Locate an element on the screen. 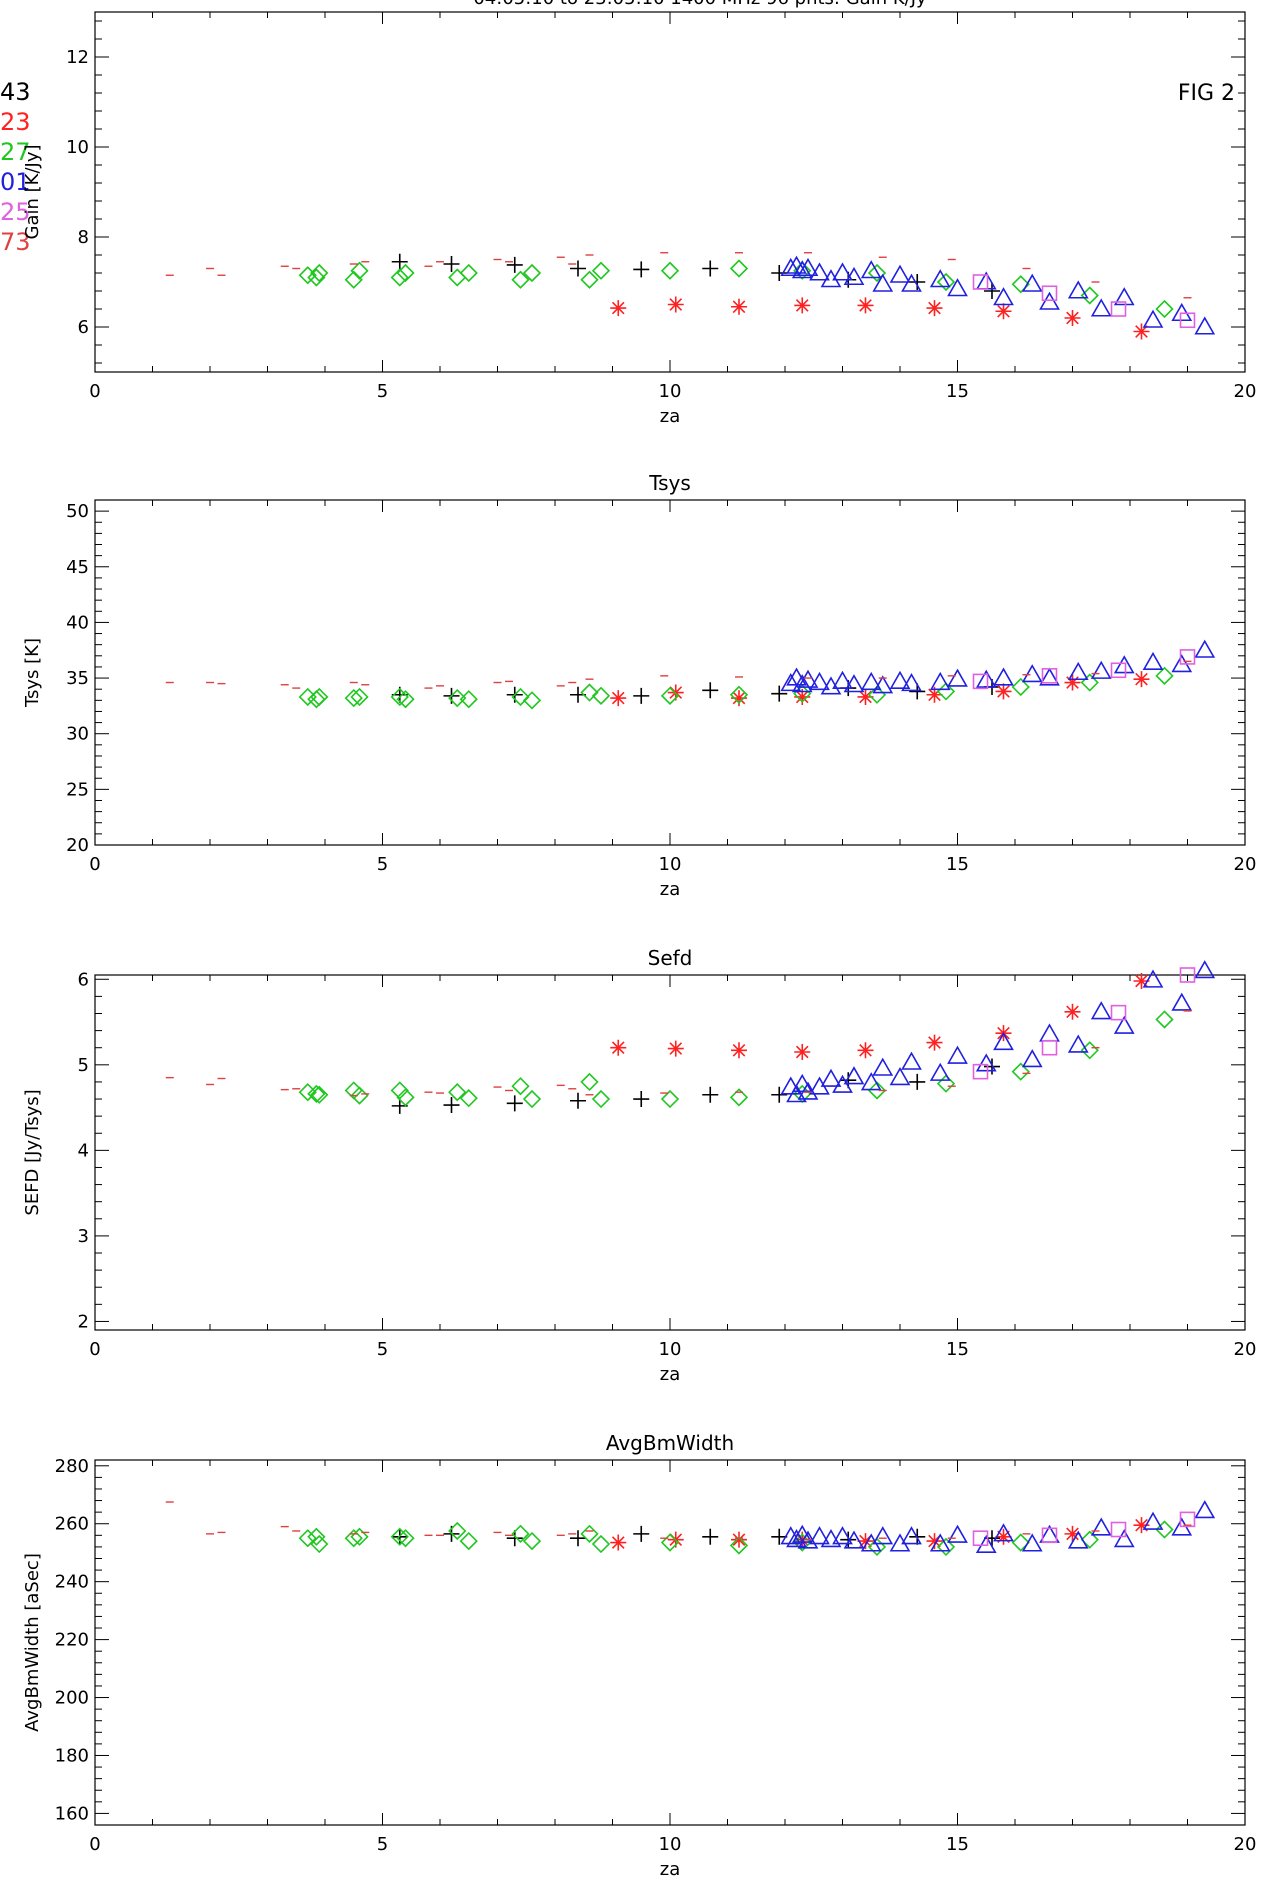  series-star is located at coordinates (880, 1016).